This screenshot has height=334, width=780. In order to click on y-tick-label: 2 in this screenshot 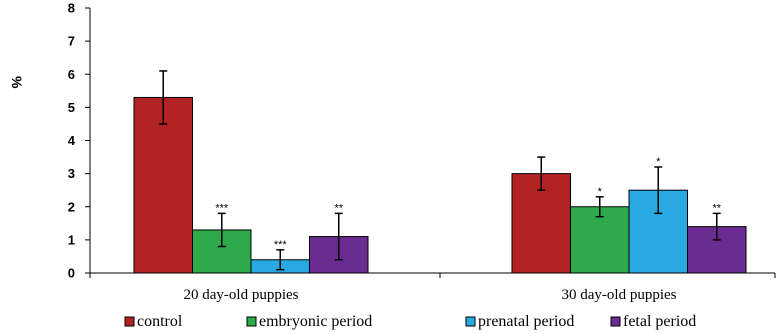, I will do `click(71, 206)`.